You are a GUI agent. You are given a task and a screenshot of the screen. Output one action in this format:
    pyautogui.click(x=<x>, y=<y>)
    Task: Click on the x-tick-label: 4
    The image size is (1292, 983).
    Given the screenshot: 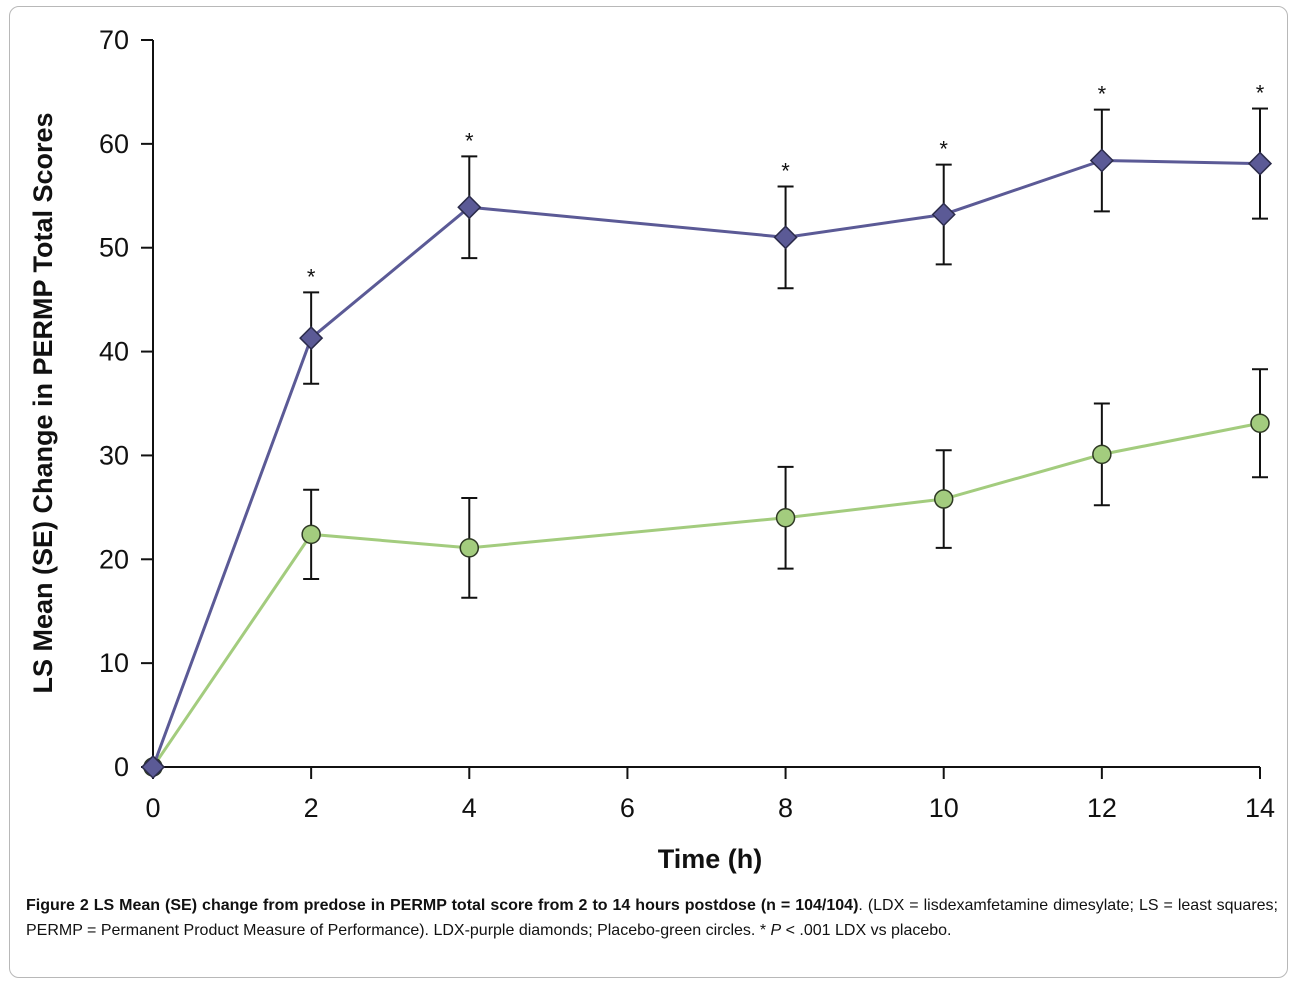 What is the action you would take?
    pyautogui.click(x=469, y=808)
    